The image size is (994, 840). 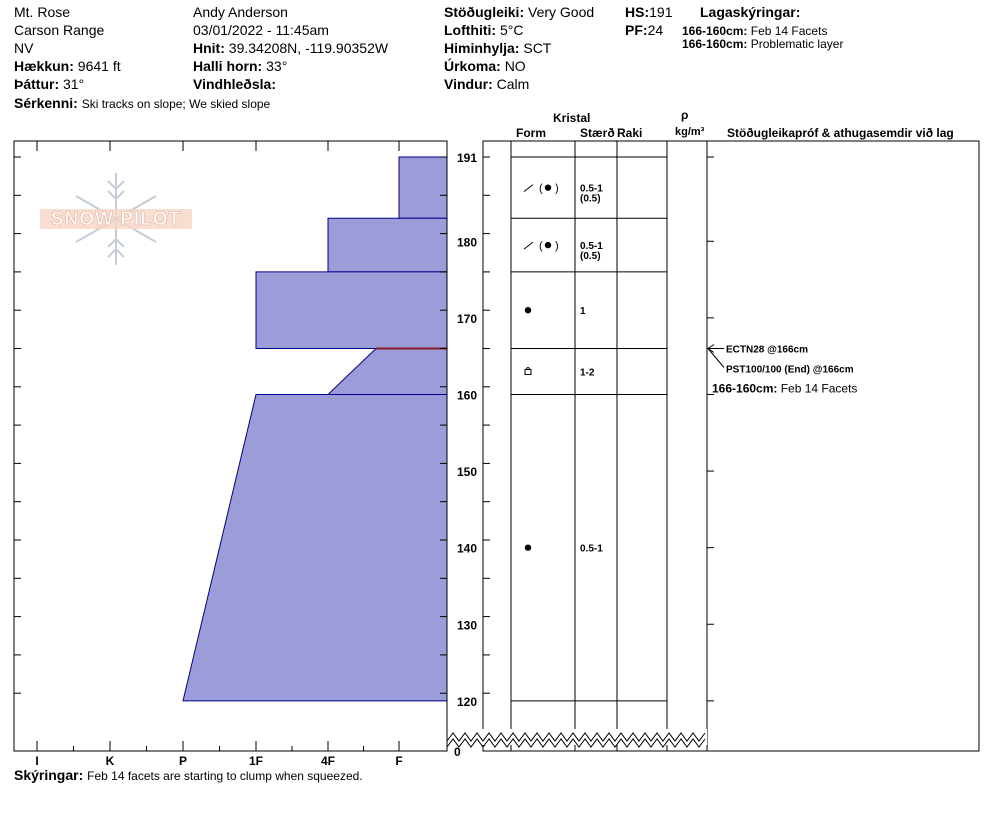 What do you see at coordinates (576, 737) in the screenshot?
I see `axis-break-upper` at bounding box center [576, 737].